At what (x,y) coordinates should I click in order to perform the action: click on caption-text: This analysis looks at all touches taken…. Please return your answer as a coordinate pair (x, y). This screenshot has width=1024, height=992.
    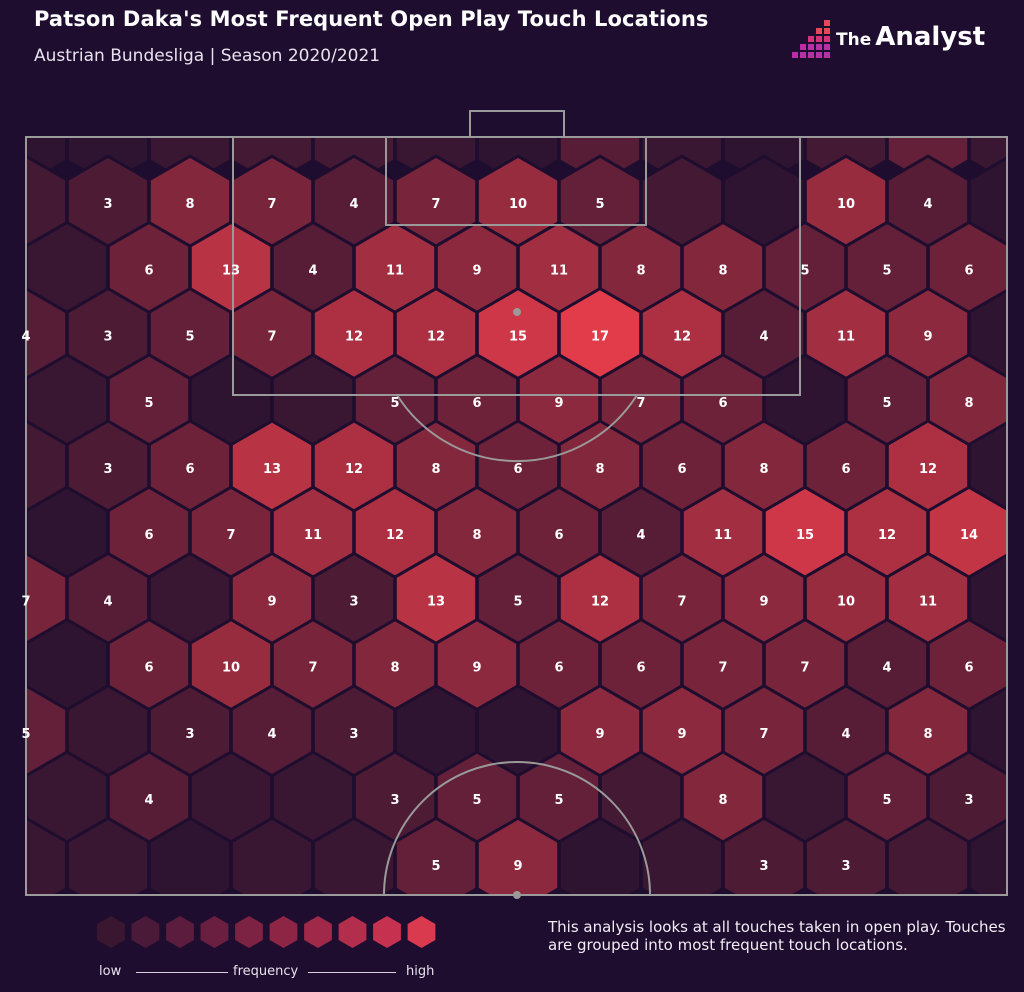
    Looking at the image, I should click on (777, 936).